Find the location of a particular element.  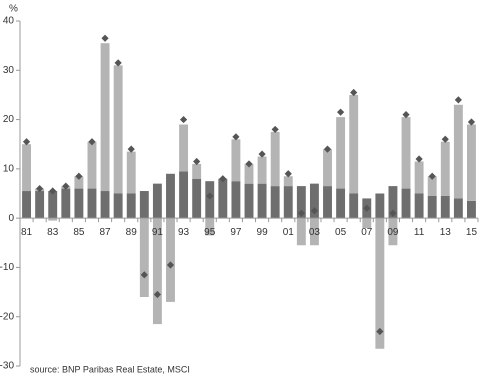

x-tick-label: 93 is located at coordinates (184, 232).